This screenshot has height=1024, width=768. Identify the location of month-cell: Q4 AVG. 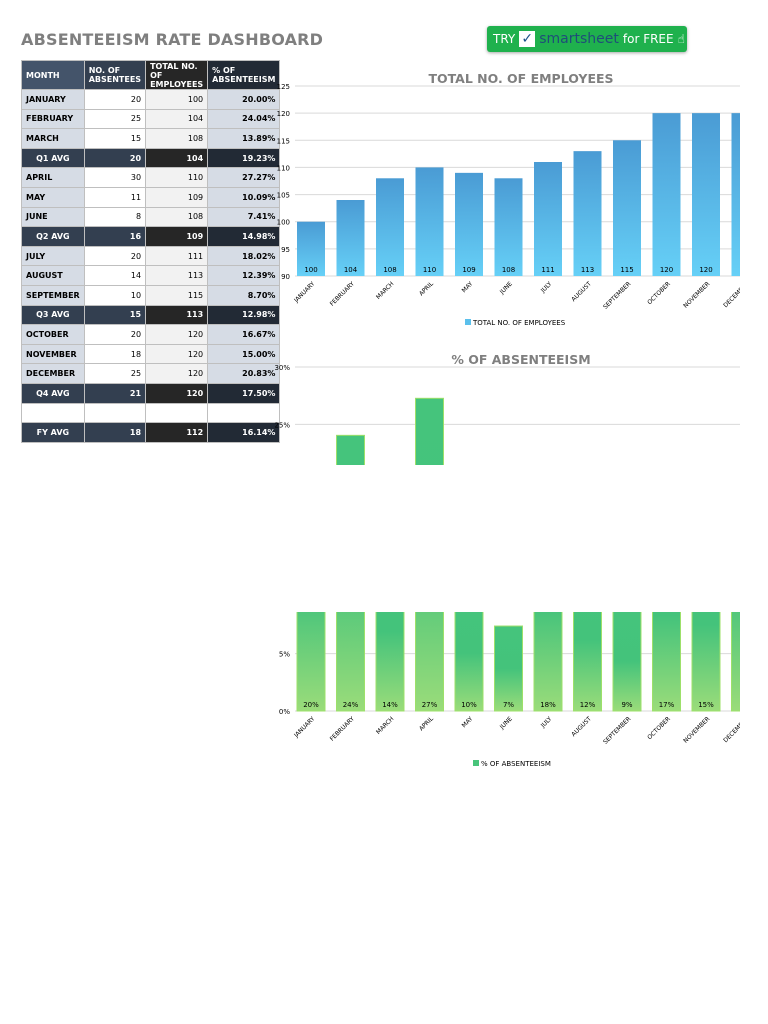
(53, 393).